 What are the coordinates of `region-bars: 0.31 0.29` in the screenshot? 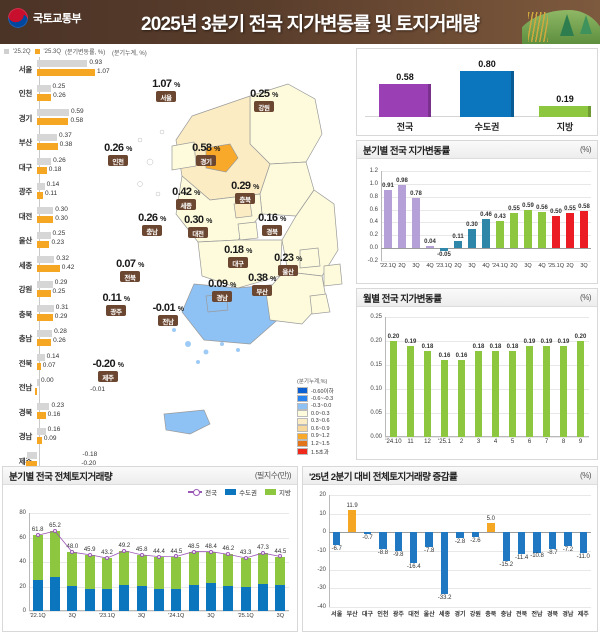 It's located at (73, 314).